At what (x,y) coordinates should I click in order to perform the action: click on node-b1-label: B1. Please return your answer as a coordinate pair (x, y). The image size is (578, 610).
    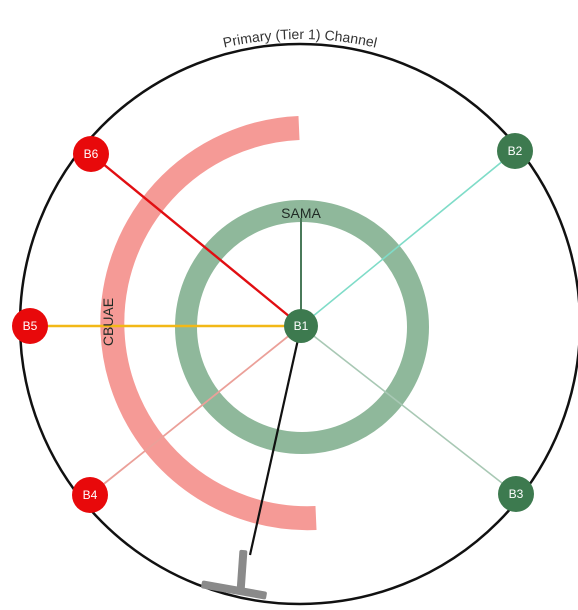
    Looking at the image, I should click on (301, 326).